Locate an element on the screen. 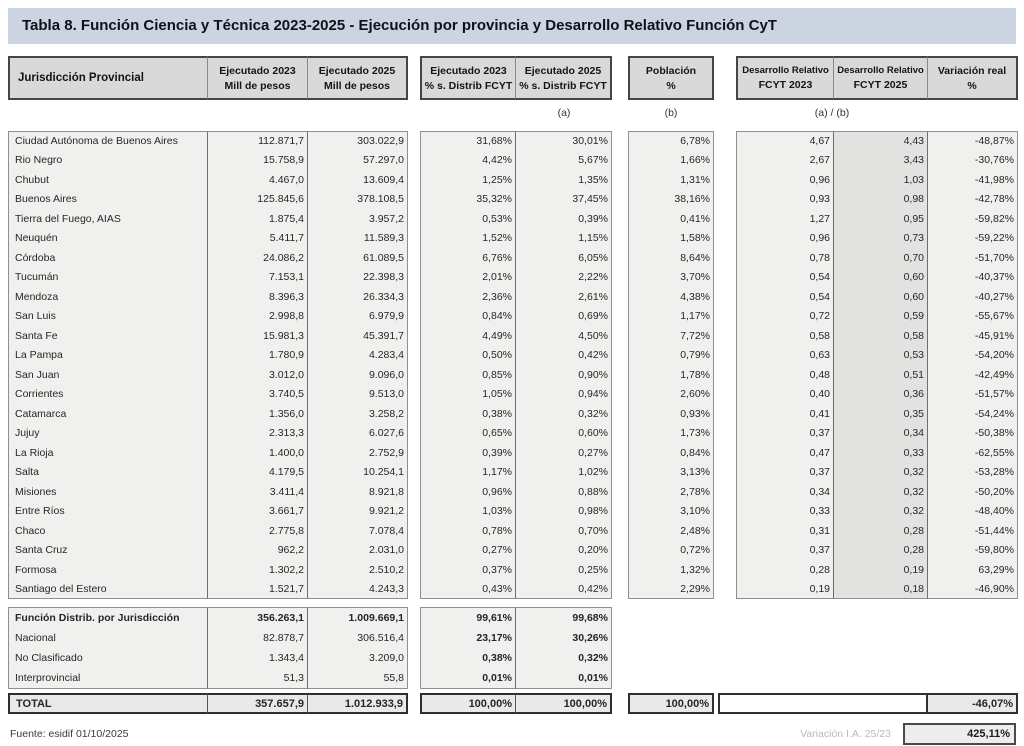  desarrollo-2025-cell: 0,95 is located at coordinates (881, 219).